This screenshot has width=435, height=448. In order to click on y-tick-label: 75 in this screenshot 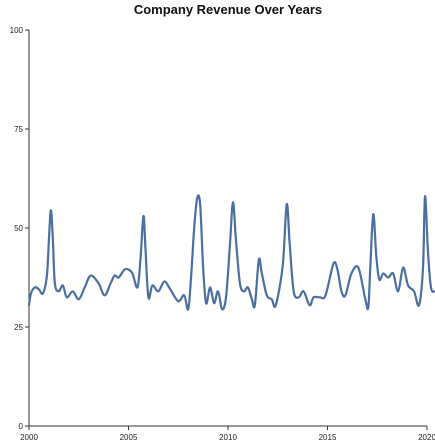, I will do `click(18, 129)`.